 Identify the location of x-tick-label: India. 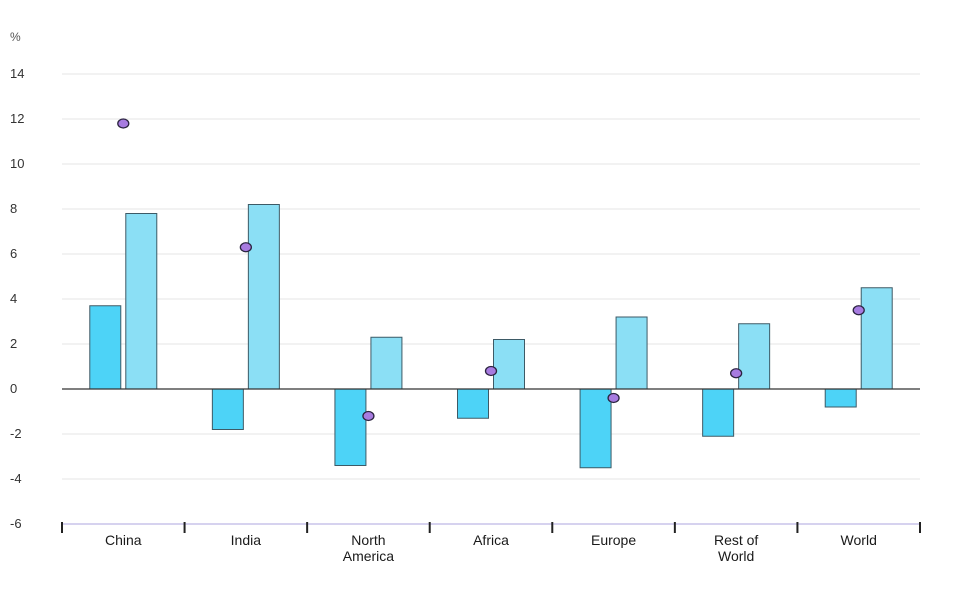
(246, 540).